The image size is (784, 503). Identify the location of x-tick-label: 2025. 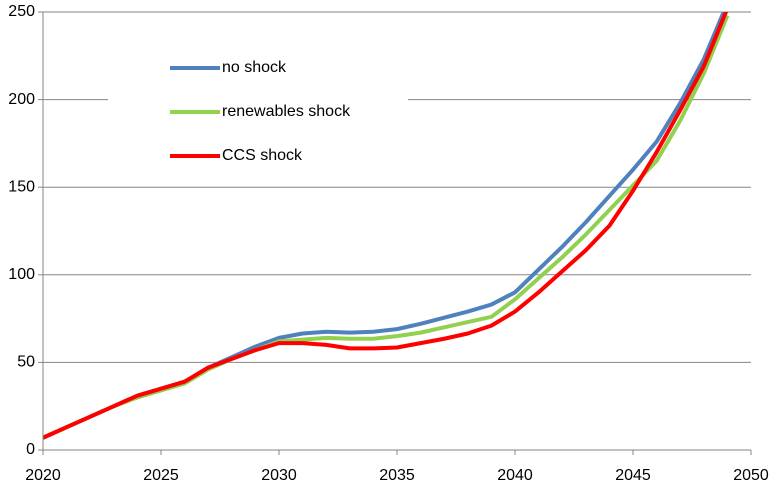
(161, 475).